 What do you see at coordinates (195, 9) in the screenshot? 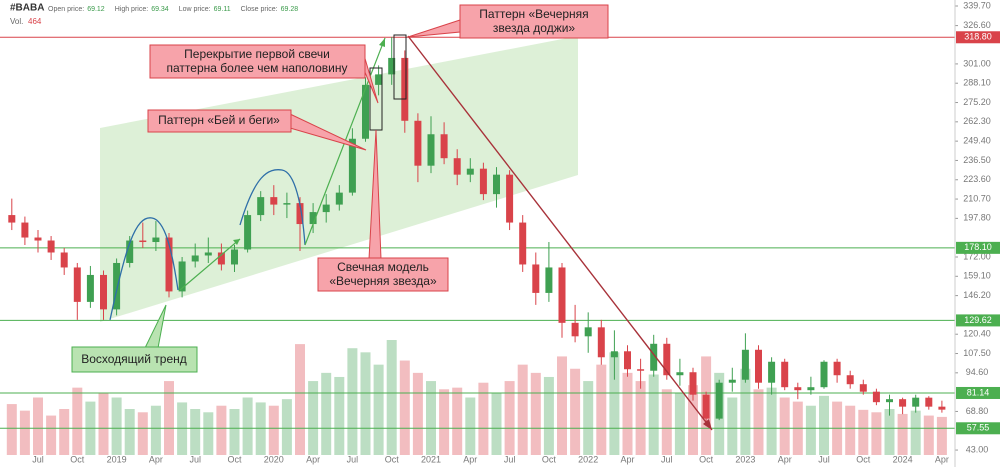
I see `header-label: Low price:` at bounding box center [195, 9].